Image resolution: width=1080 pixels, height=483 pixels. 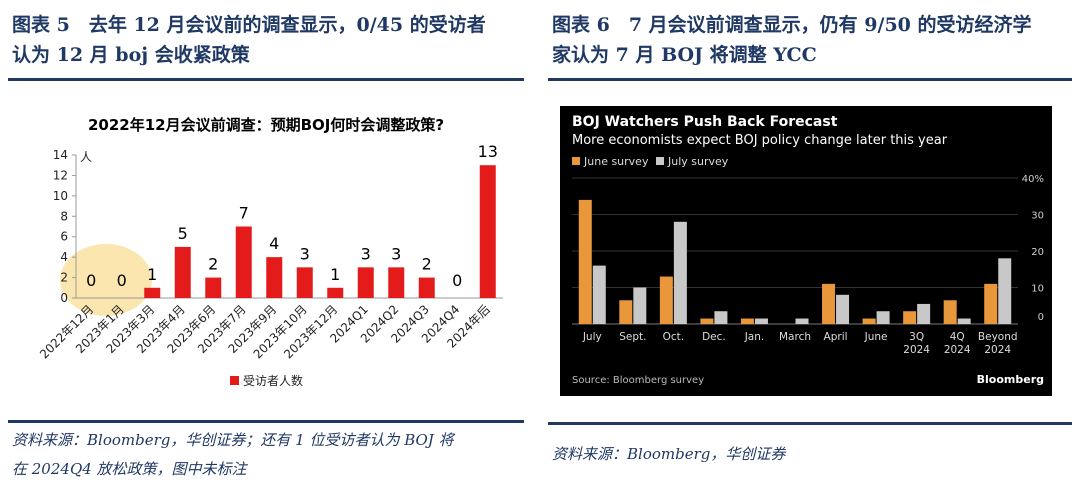 What do you see at coordinates (638, 380) in the screenshot?
I see `chart-source: Source: Bloomberg survey` at bounding box center [638, 380].